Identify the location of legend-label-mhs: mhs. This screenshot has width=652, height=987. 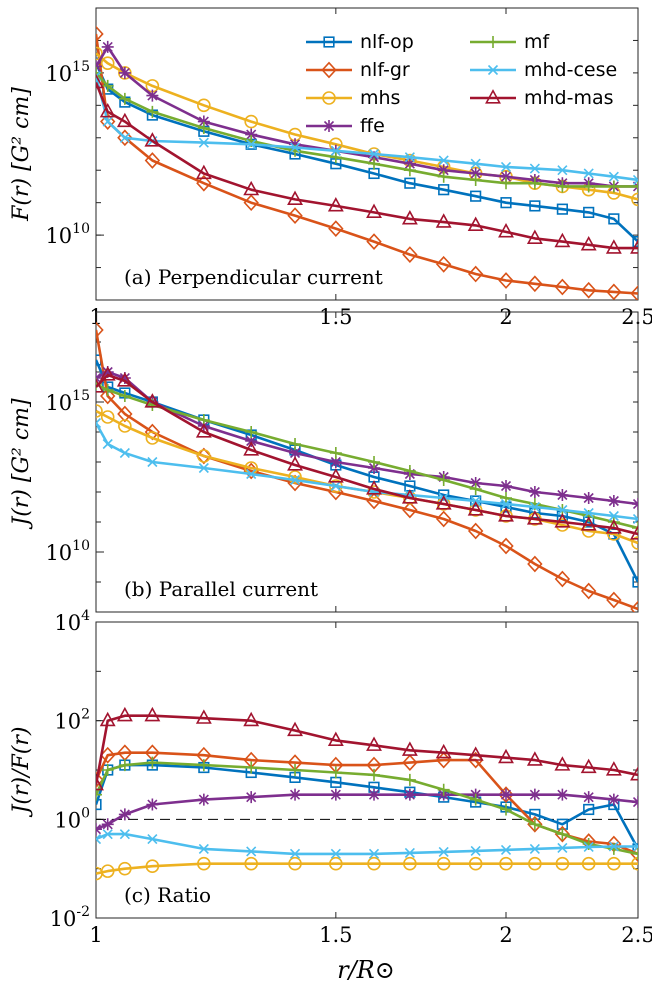
(380, 98).